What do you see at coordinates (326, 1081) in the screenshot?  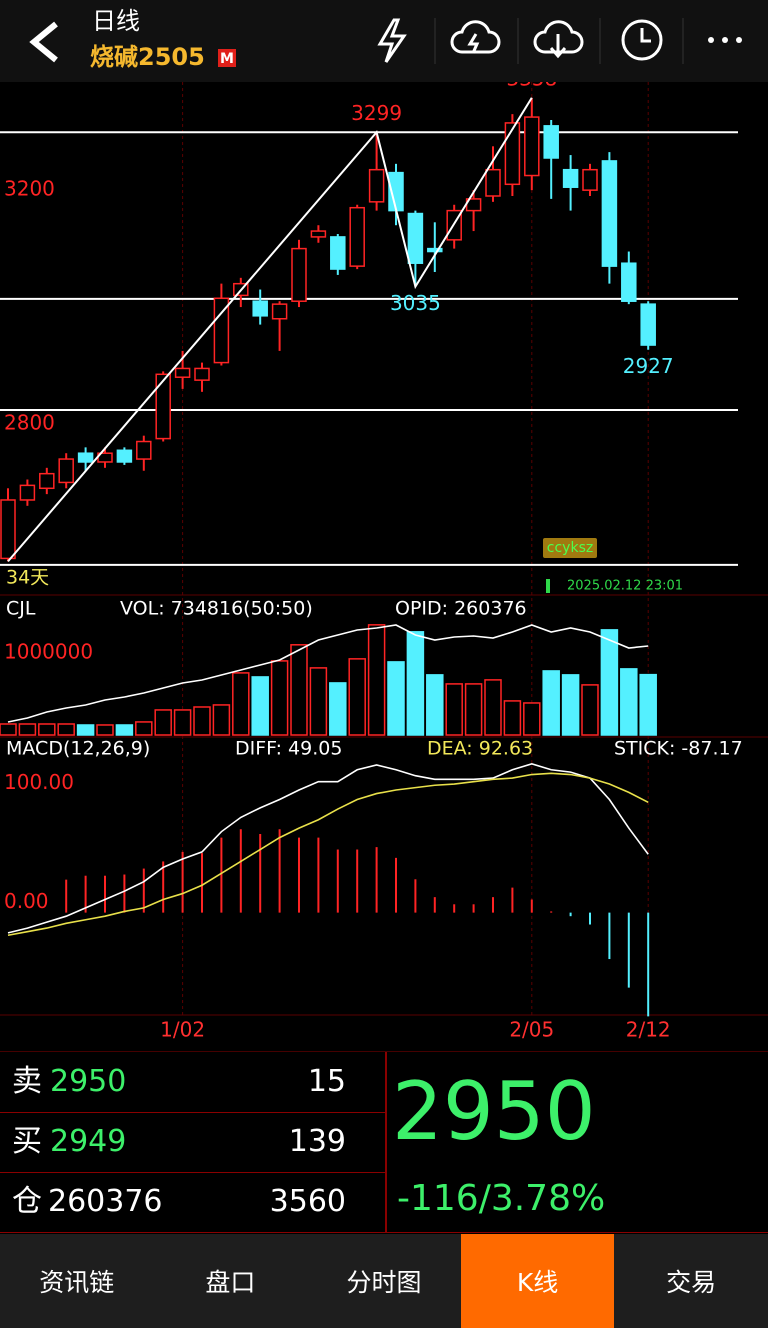 I see `quantity: 15` at bounding box center [326, 1081].